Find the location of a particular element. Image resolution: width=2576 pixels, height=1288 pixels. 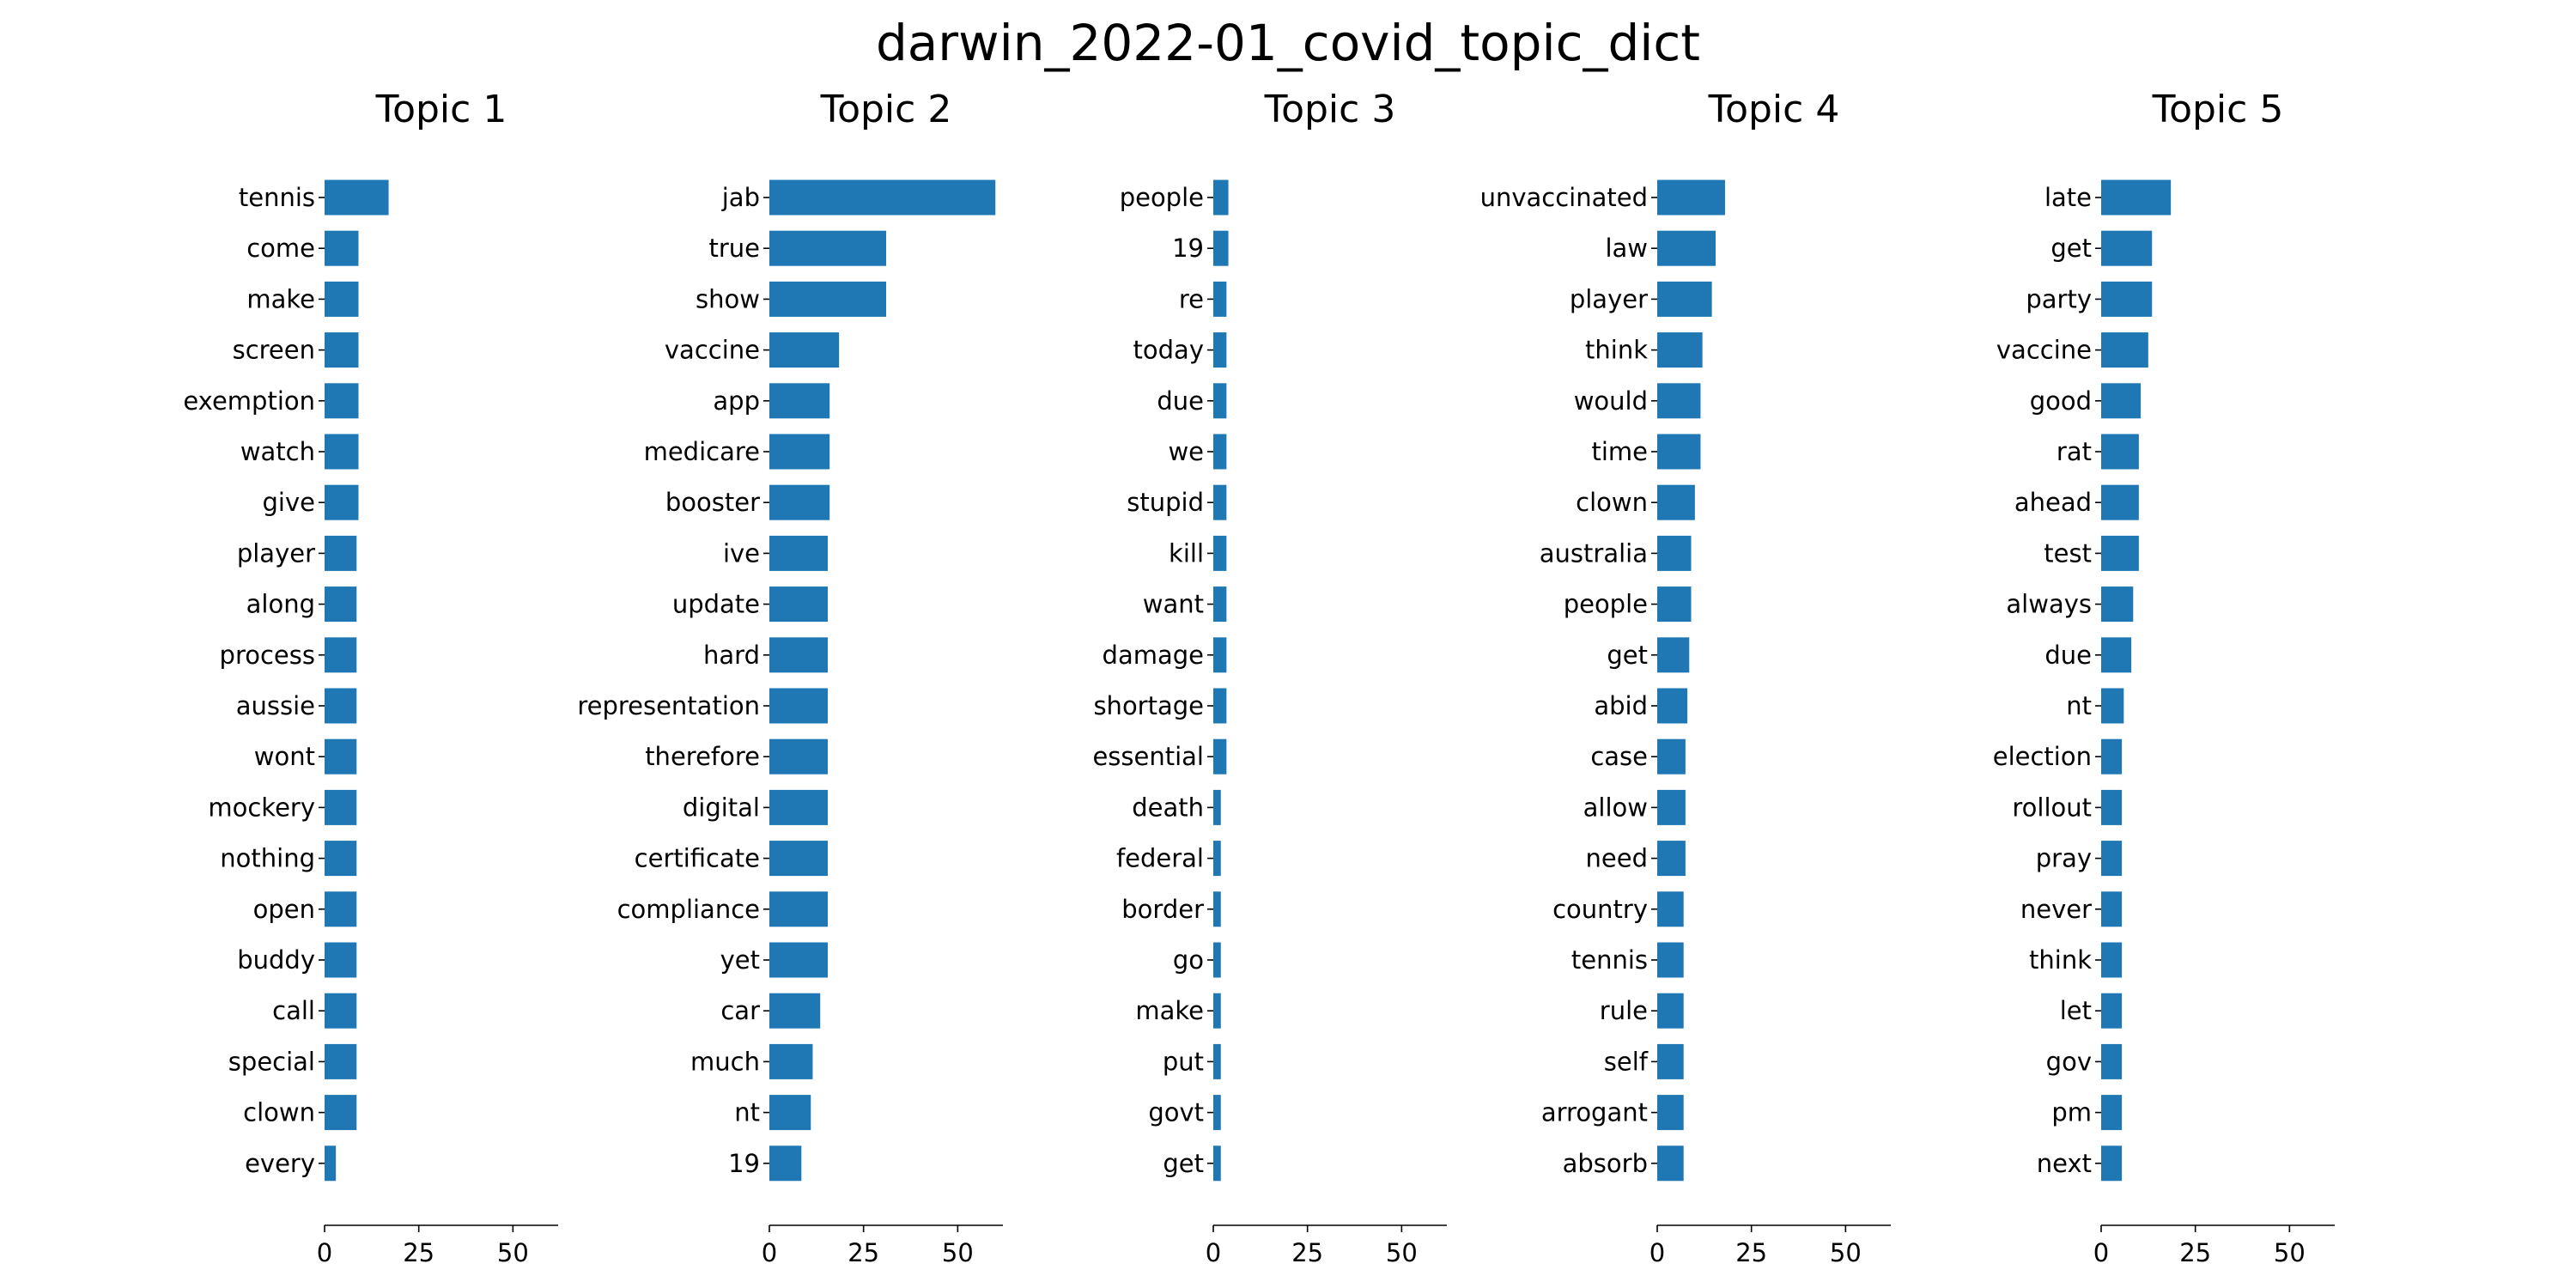

category-label: true is located at coordinates (734, 249).